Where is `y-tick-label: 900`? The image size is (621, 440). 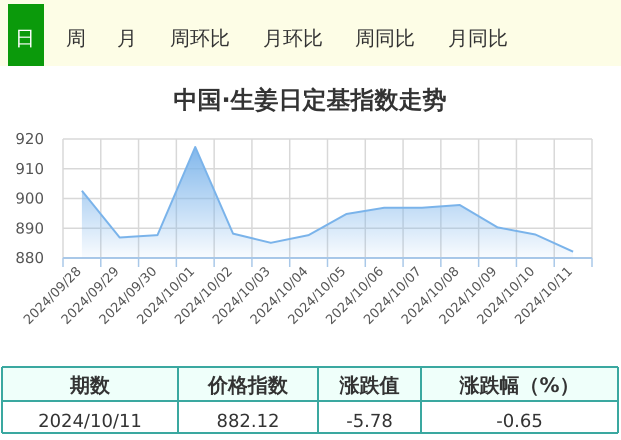 y-tick-label: 900 is located at coordinates (29, 199).